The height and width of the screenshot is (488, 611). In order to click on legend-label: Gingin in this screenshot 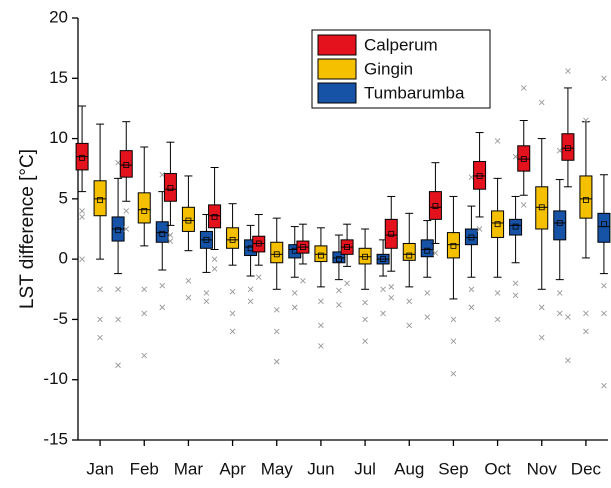, I will do `click(388, 68)`.